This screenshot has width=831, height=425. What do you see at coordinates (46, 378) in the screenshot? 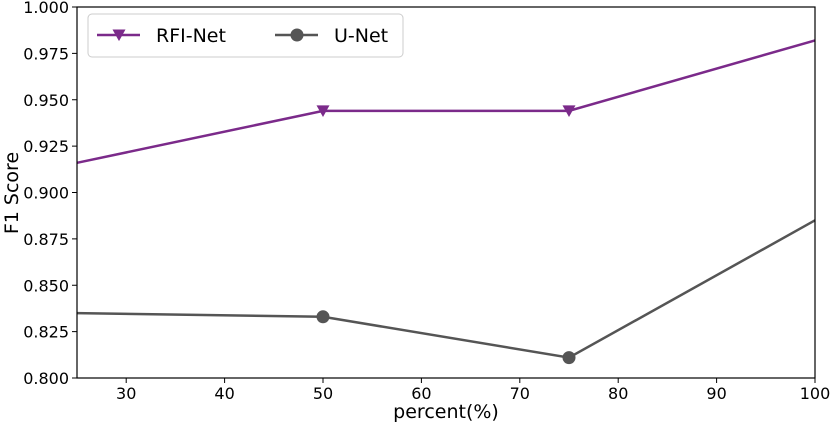
I see `y-tick-label: 0.800` at bounding box center [46, 378].